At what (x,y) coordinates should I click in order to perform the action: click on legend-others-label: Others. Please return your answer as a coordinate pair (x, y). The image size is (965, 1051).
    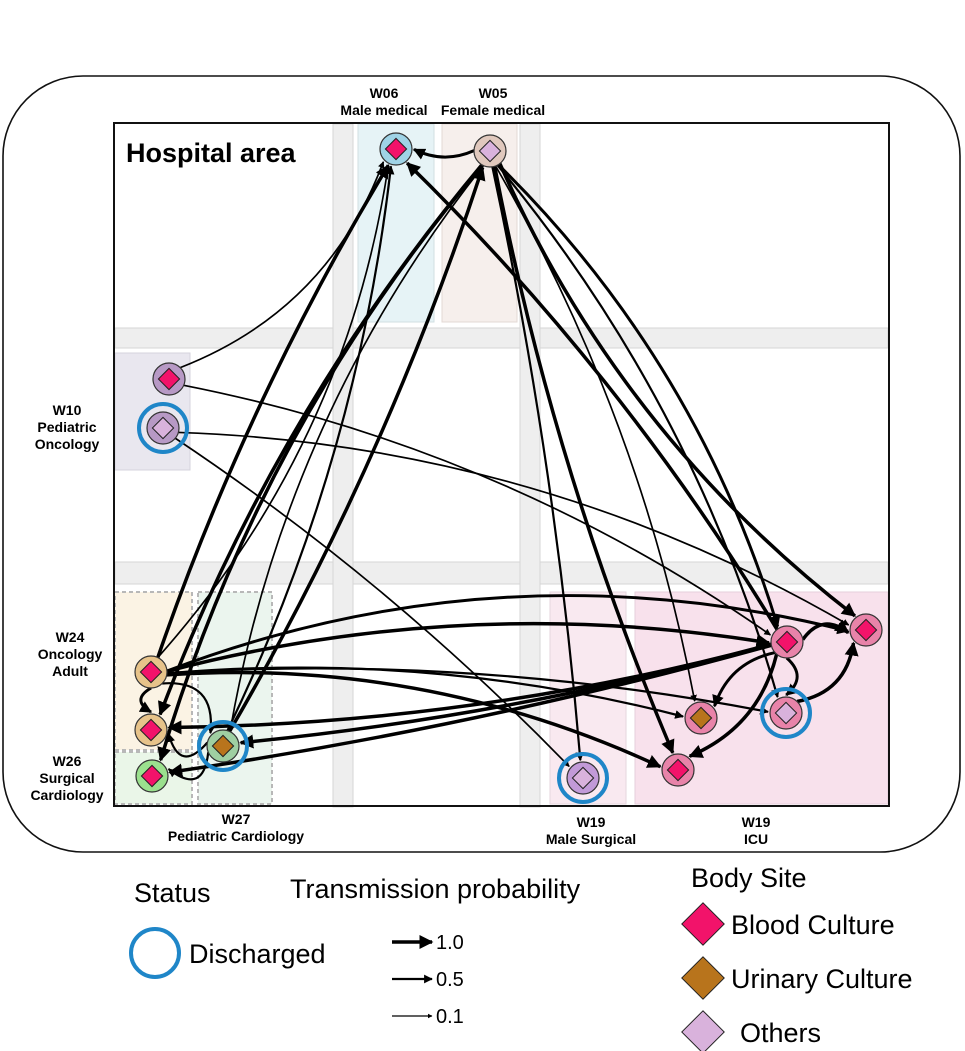
    Looking at the image, I should click on (780, 1033).